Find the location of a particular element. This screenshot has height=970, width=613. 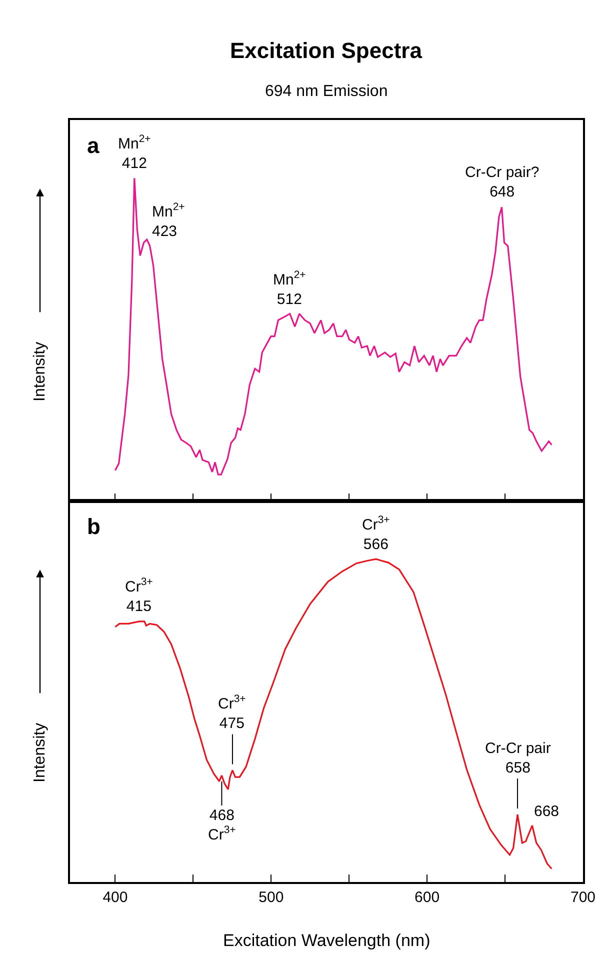

annotation: Cr$^{3+}$ 566 is located at coordinates (376, 533).